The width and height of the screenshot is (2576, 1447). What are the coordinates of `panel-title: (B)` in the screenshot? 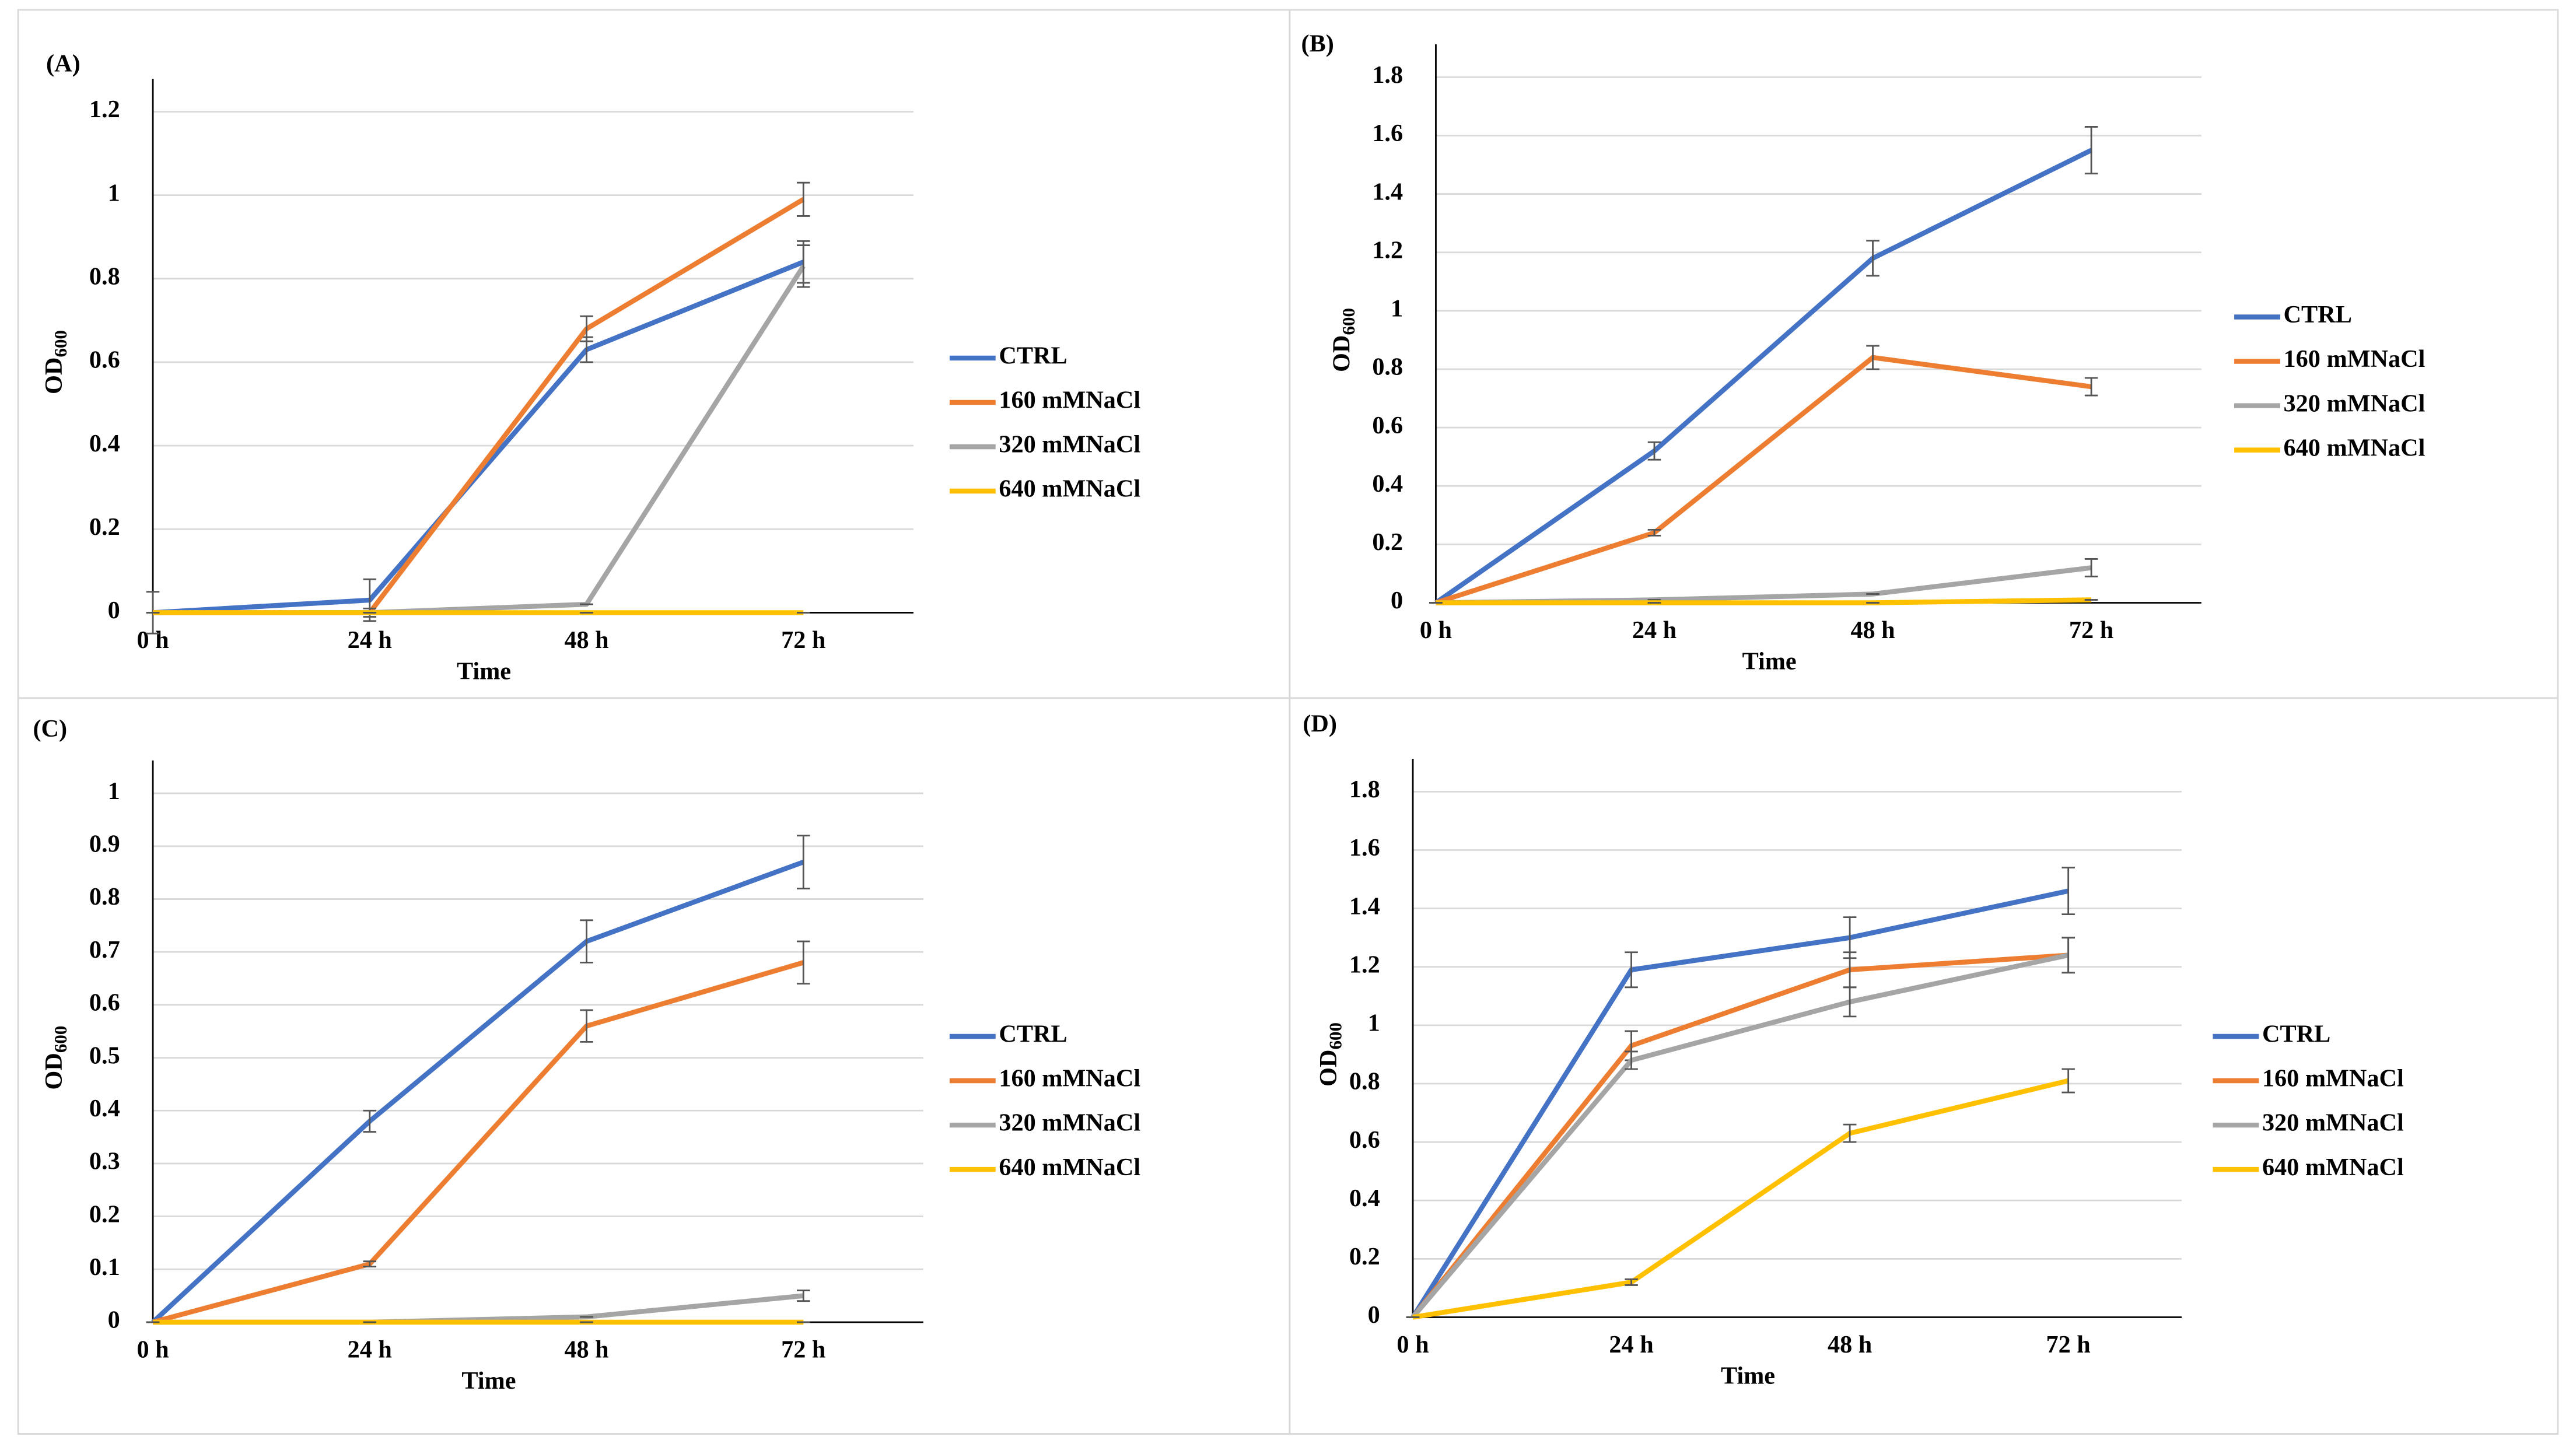 It's located at (1317, 44).